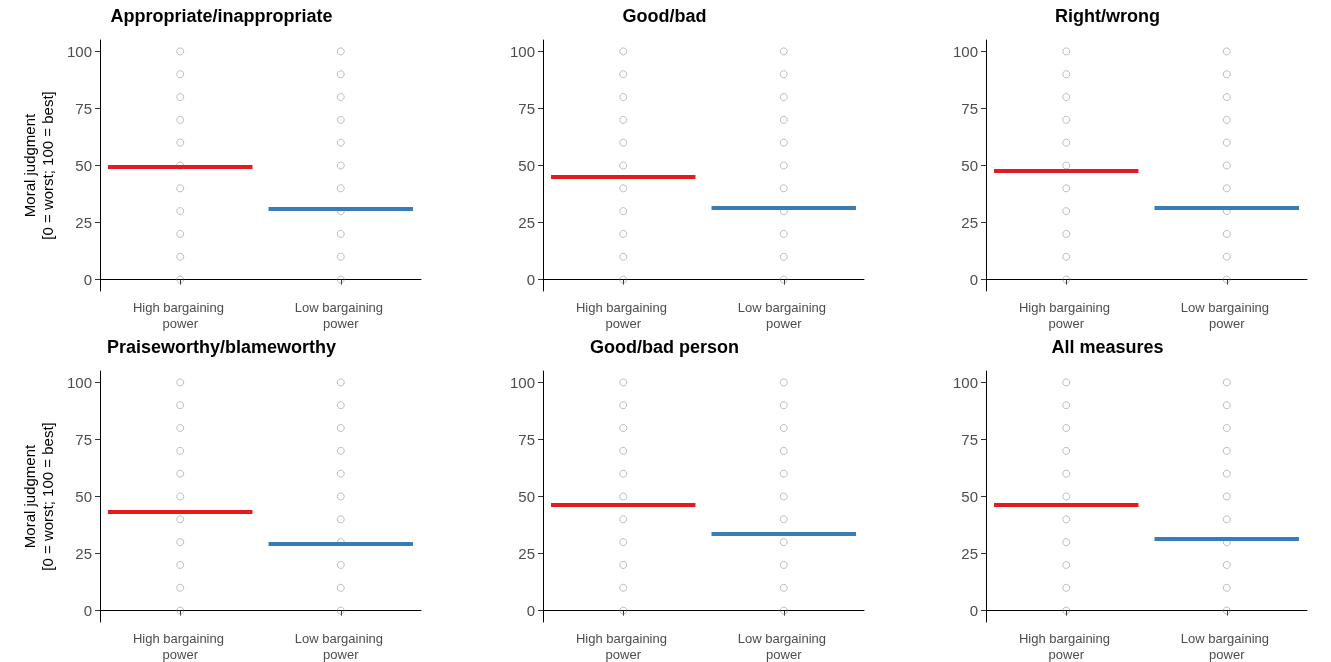  What do you see at coordinates (1107, 347) in the screenshot?
I see `chart-title: All measures` at bounding box center [1107, 347].